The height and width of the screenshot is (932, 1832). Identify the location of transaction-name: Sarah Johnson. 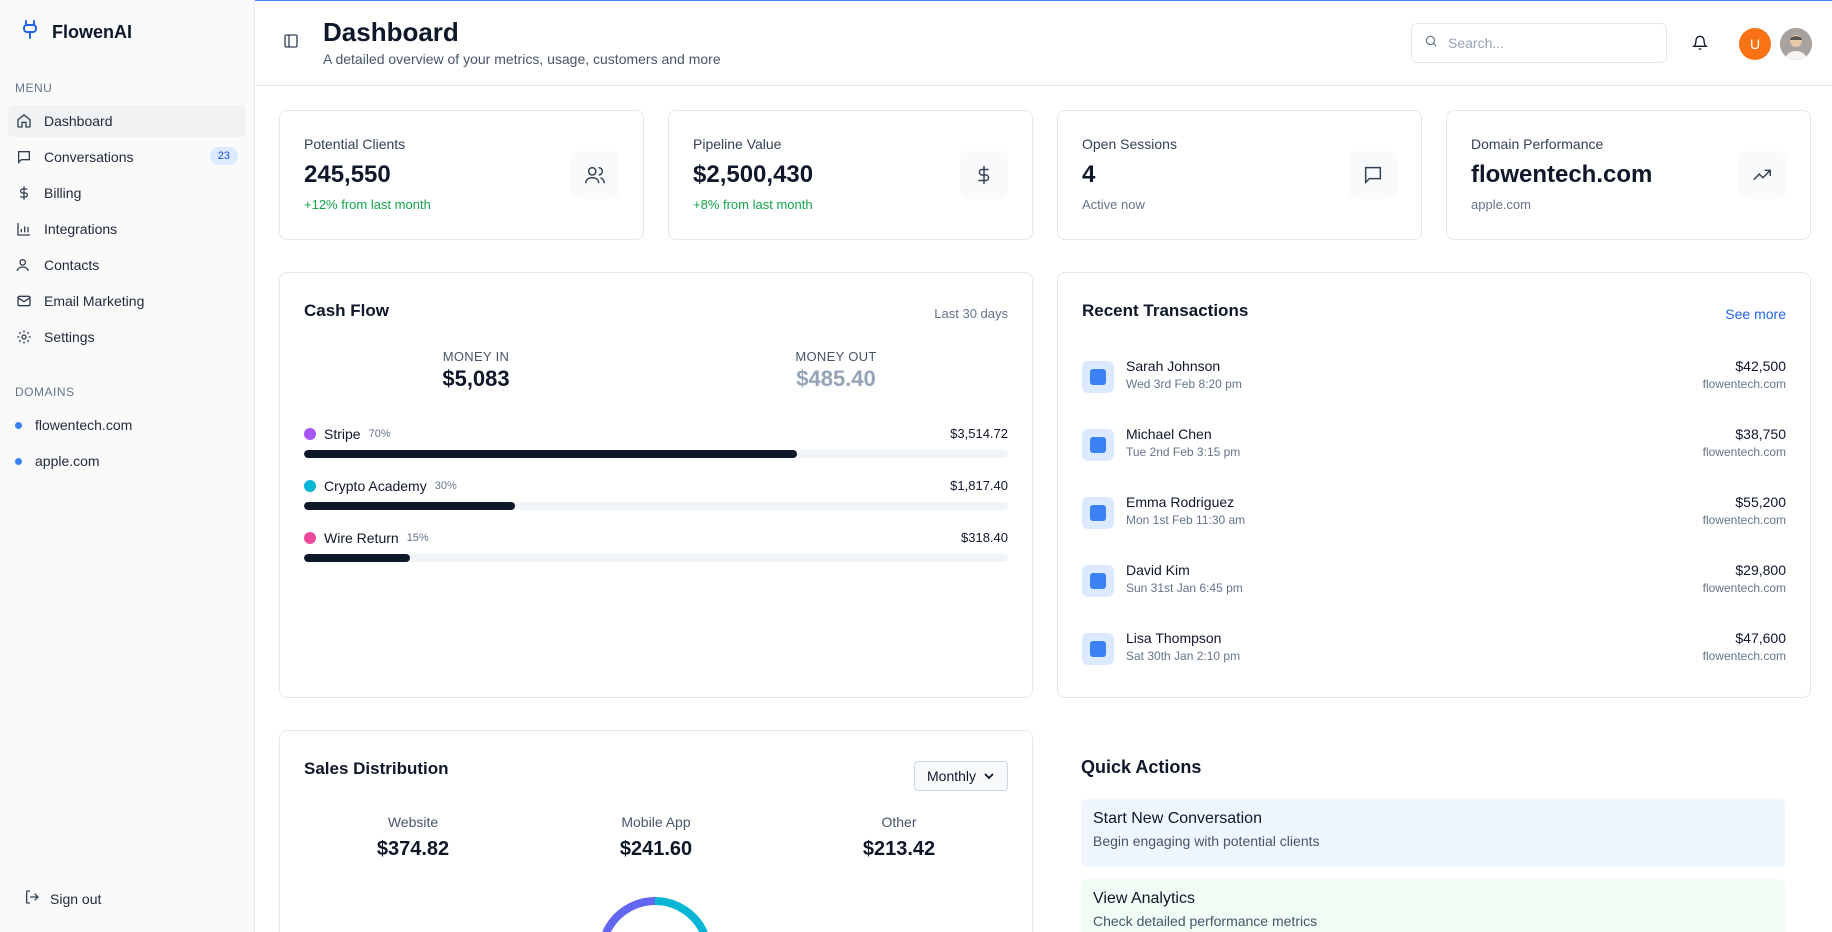
(1173, 366).